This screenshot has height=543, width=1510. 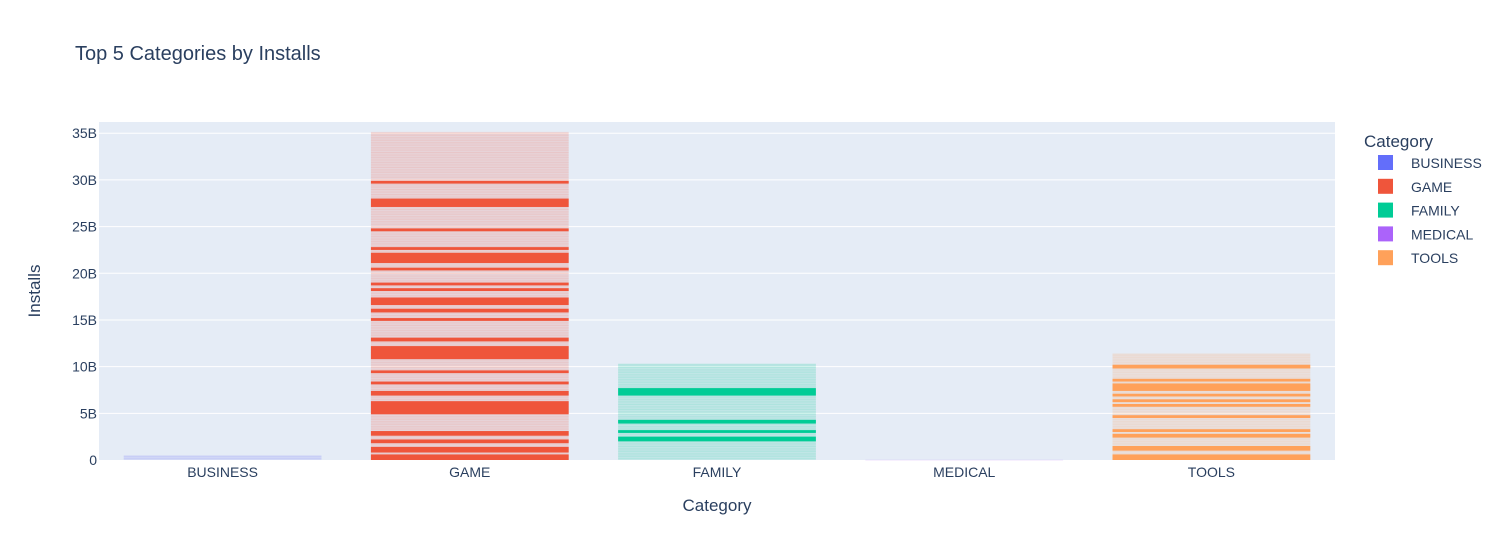 I want to click on y-tick-label: 5B, so click(x=88, y=413).